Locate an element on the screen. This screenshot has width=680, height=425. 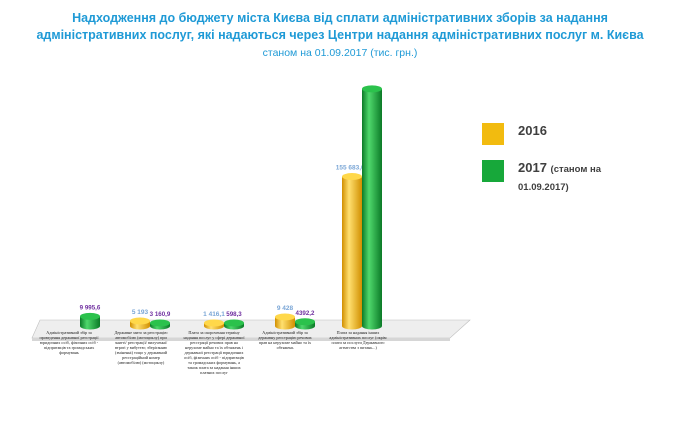
legend-item-2017: 2017 (станом на 01.09.2017) is located at coordinates (541, 178).